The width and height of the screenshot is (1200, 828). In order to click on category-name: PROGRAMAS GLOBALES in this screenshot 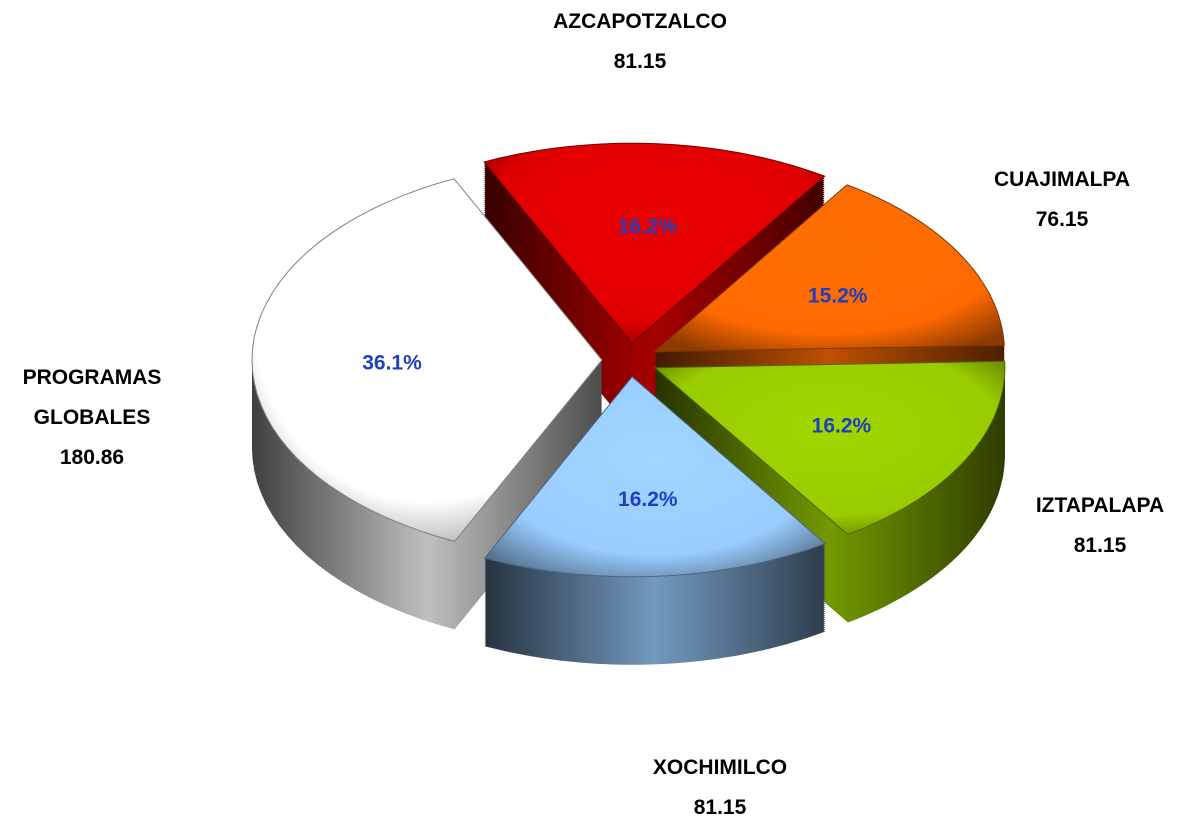, I will do `click(92, 397)`.